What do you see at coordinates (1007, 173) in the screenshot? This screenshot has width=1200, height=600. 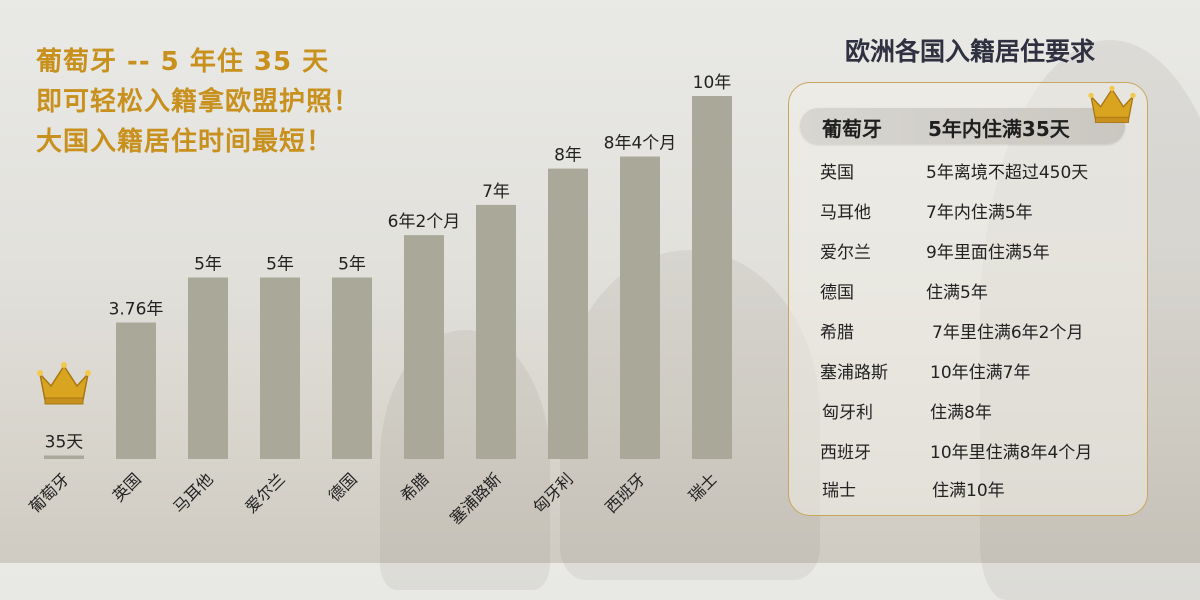 I see `row-requirement: 5年离境不超过450天` at bounding box center [1007, 173].